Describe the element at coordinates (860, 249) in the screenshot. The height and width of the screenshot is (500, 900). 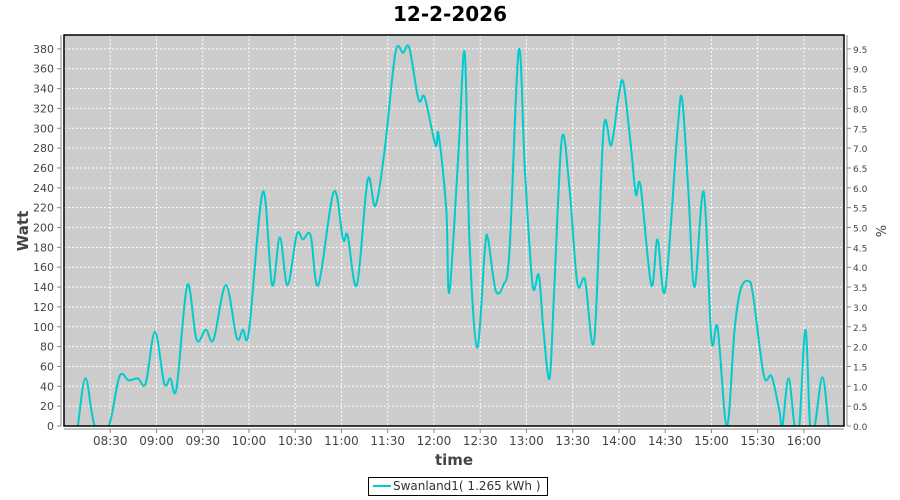
I see `y2-tick-label: 4.5` at that location.